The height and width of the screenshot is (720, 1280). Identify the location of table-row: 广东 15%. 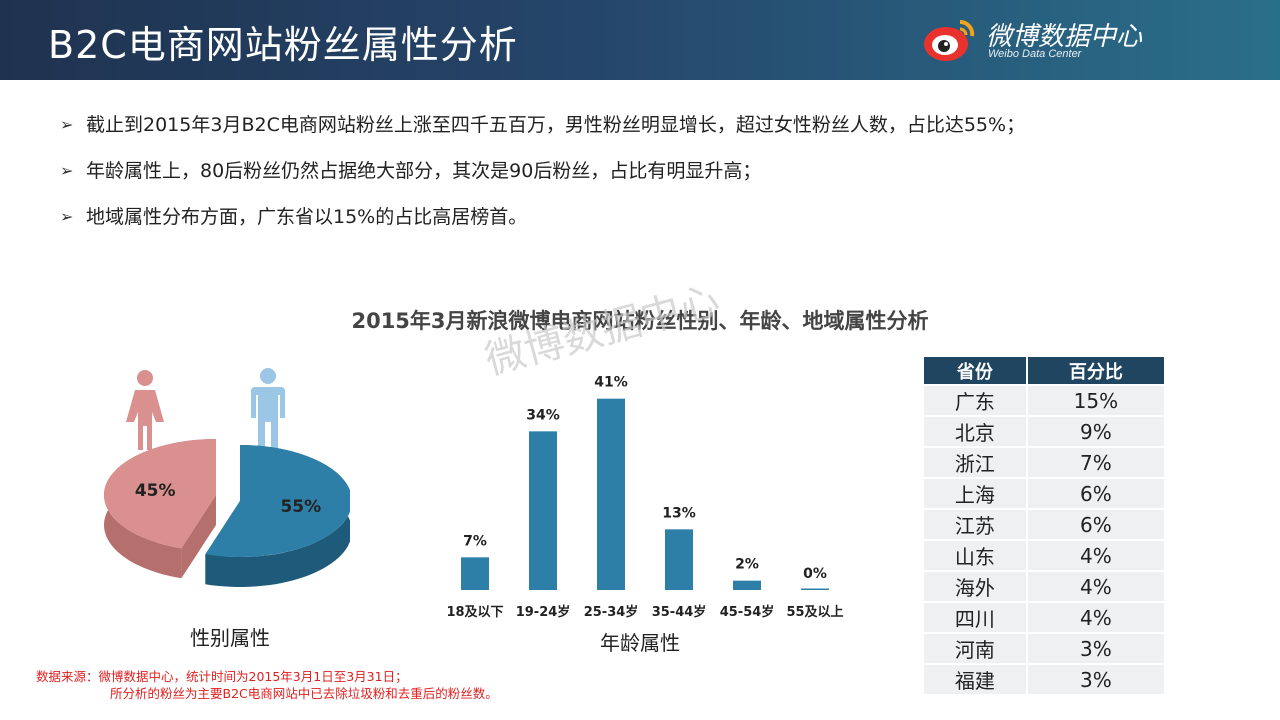
(1044, 400).